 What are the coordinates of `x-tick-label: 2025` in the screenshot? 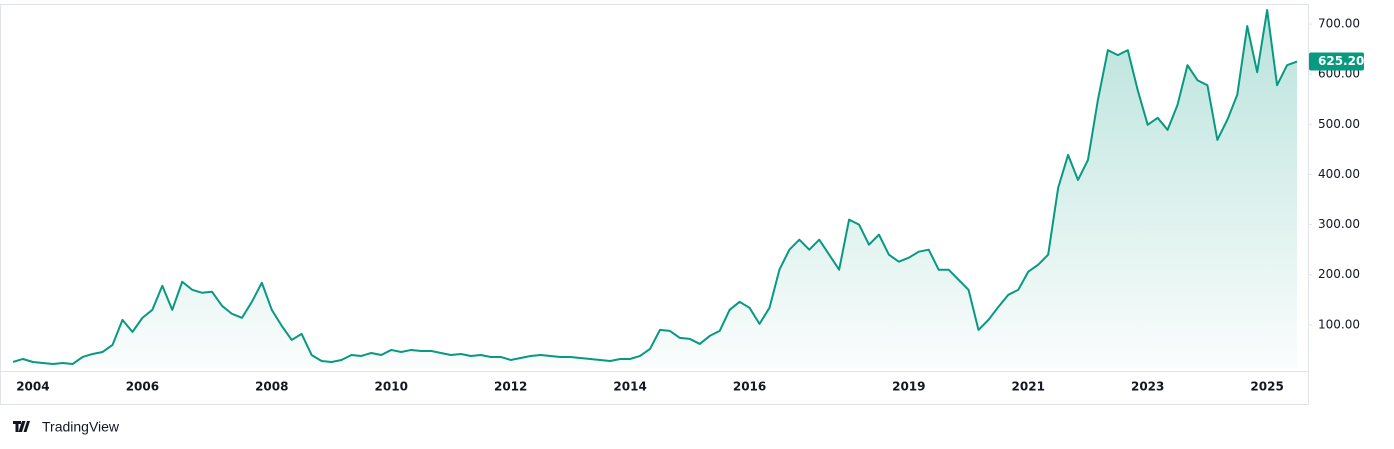 It's located at (1266, 387).